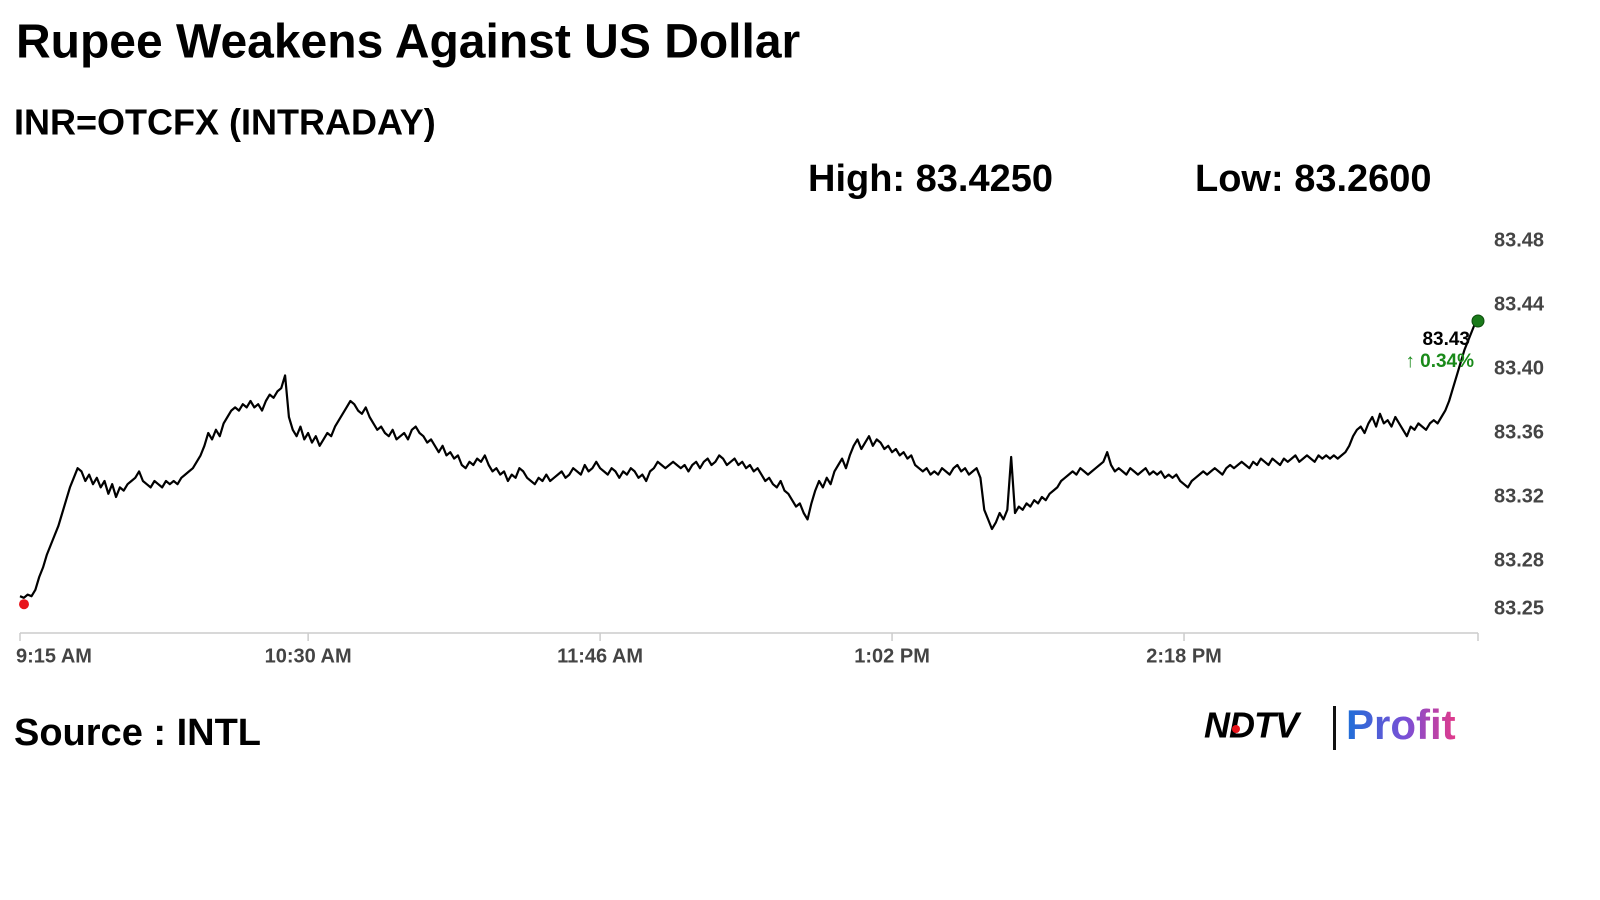 The width and height of the screenshot is (1600, 900). Describe the element at coordinates (1519, 368) in the screenshot. I see `y-tick-label: 83.40` at that location.